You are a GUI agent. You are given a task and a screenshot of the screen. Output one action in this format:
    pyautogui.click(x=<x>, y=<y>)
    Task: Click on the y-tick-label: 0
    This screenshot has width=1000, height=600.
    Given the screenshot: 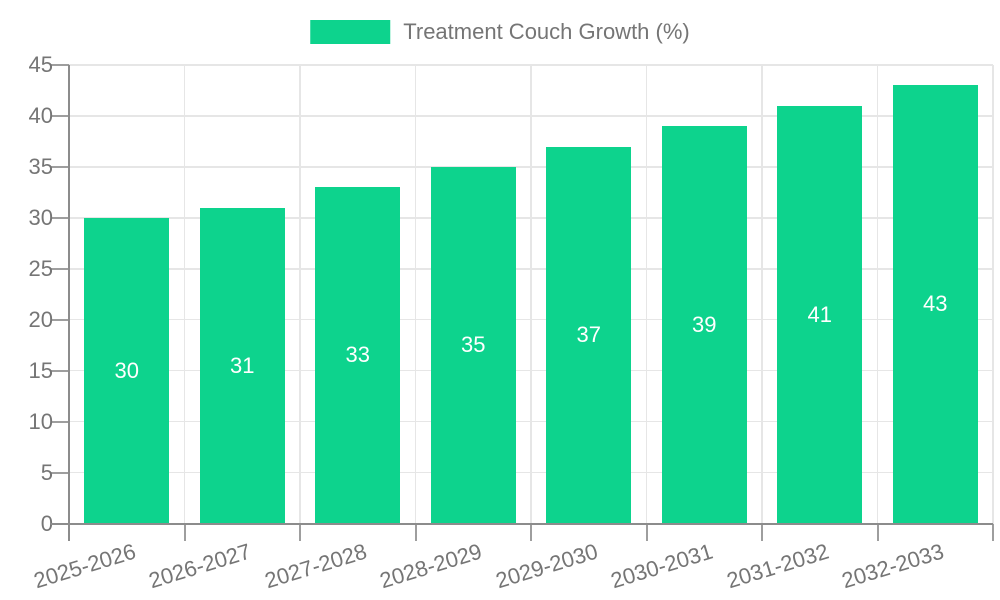 What is the action you would take?
    pyautogui.click(x=46, y=523)
    